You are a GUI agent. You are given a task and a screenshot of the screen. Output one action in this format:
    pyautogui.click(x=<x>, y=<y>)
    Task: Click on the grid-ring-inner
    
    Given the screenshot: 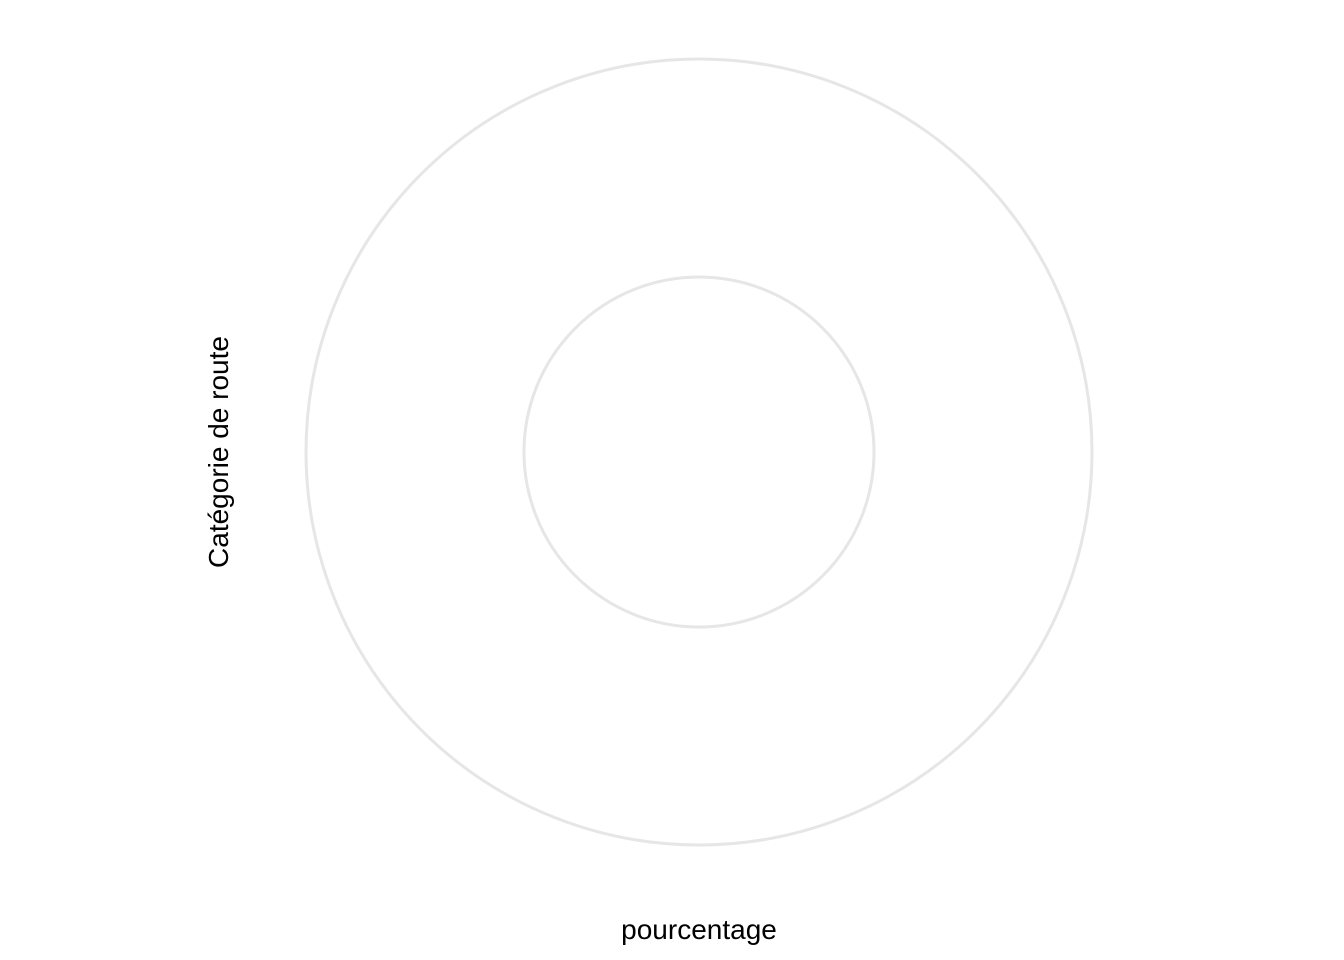 What is the action you would take?
    pyautogui.click(x=699, y=452)
    